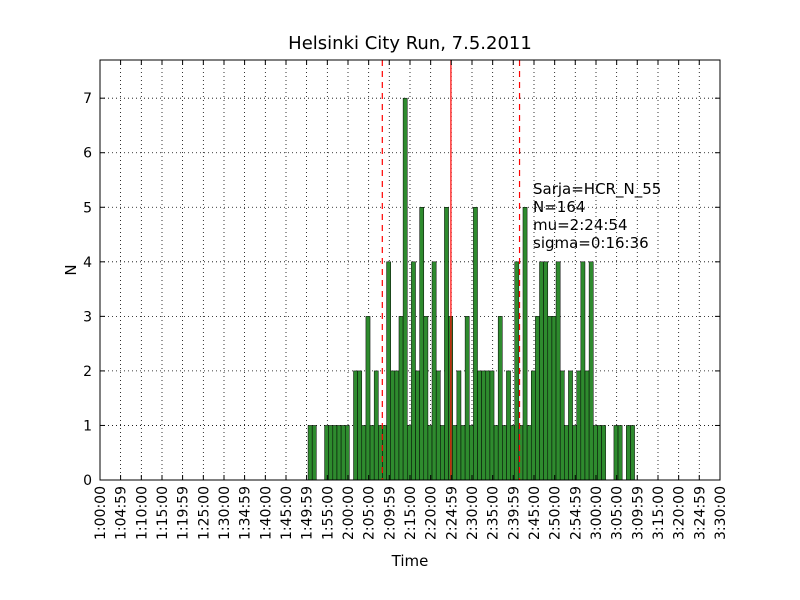 Image resolution: width=800 pixels, height=600 pixels. What do you see at coordinates (87, 154) in the screenshot?
I see `y-tick-label: 6` at bounding box center [87, 154].